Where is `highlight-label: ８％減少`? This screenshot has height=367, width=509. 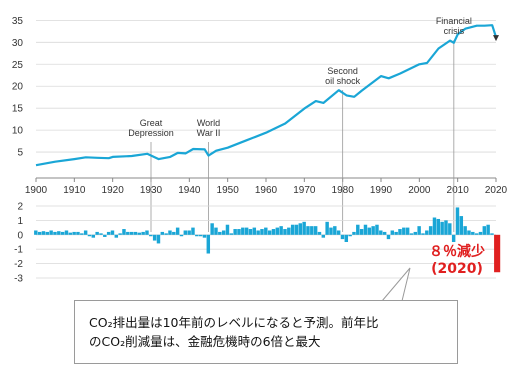 highlight-label: ８％減少 is located at coordinates (457, 251).